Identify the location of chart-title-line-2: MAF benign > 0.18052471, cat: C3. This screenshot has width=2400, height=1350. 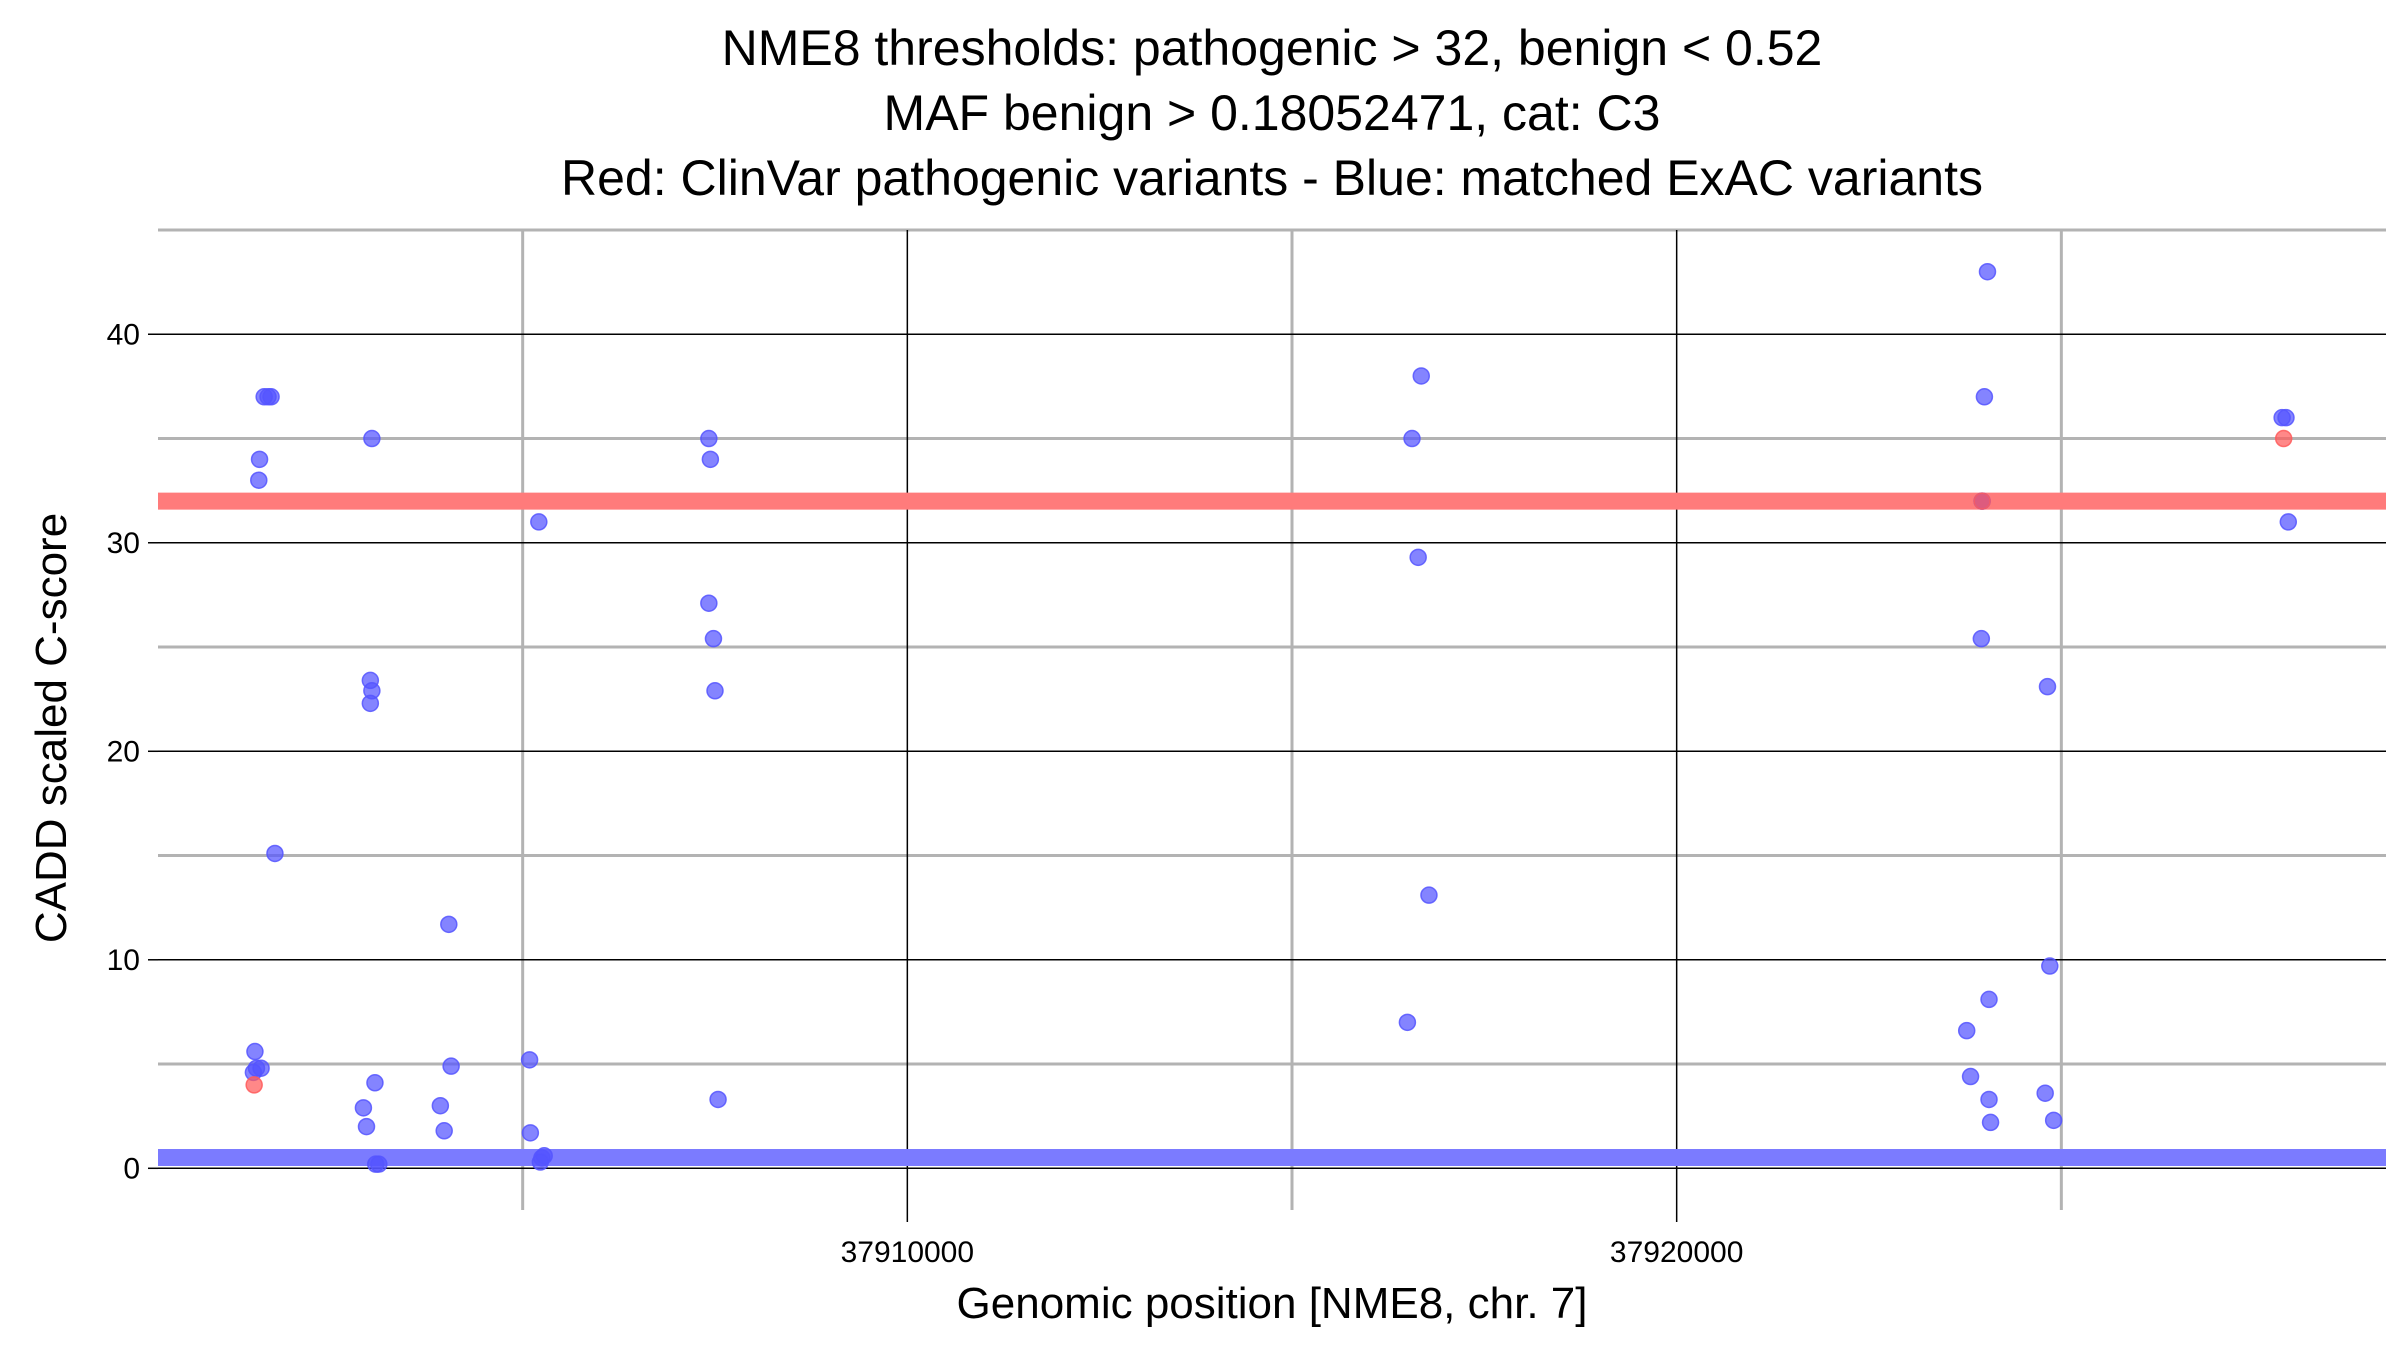
(1272, 113).